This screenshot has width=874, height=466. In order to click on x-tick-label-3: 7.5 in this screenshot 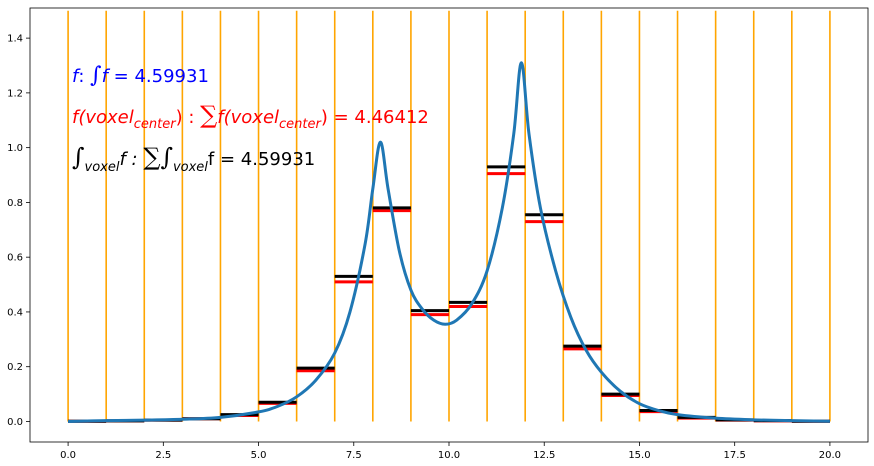, I will do `click(354, 455)`.